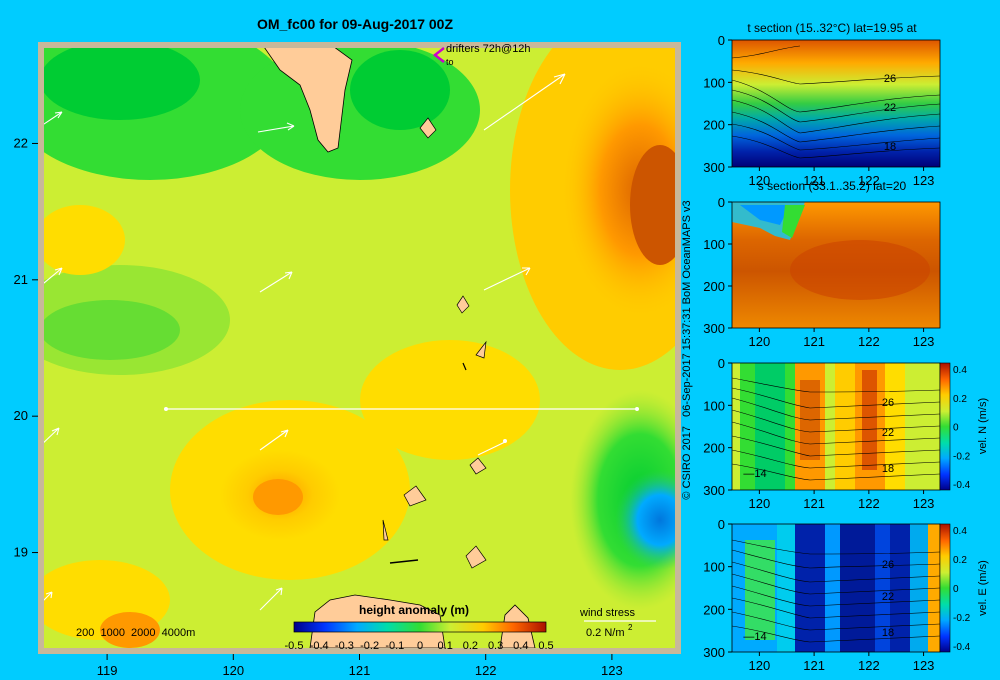 This screenshot has width=1000, height=680. What do you see at coordinates (818, 601) in the screenshot?
I see `vel-e-contour-labels: 26 22 18 —14` at bounding box center [818, 601].